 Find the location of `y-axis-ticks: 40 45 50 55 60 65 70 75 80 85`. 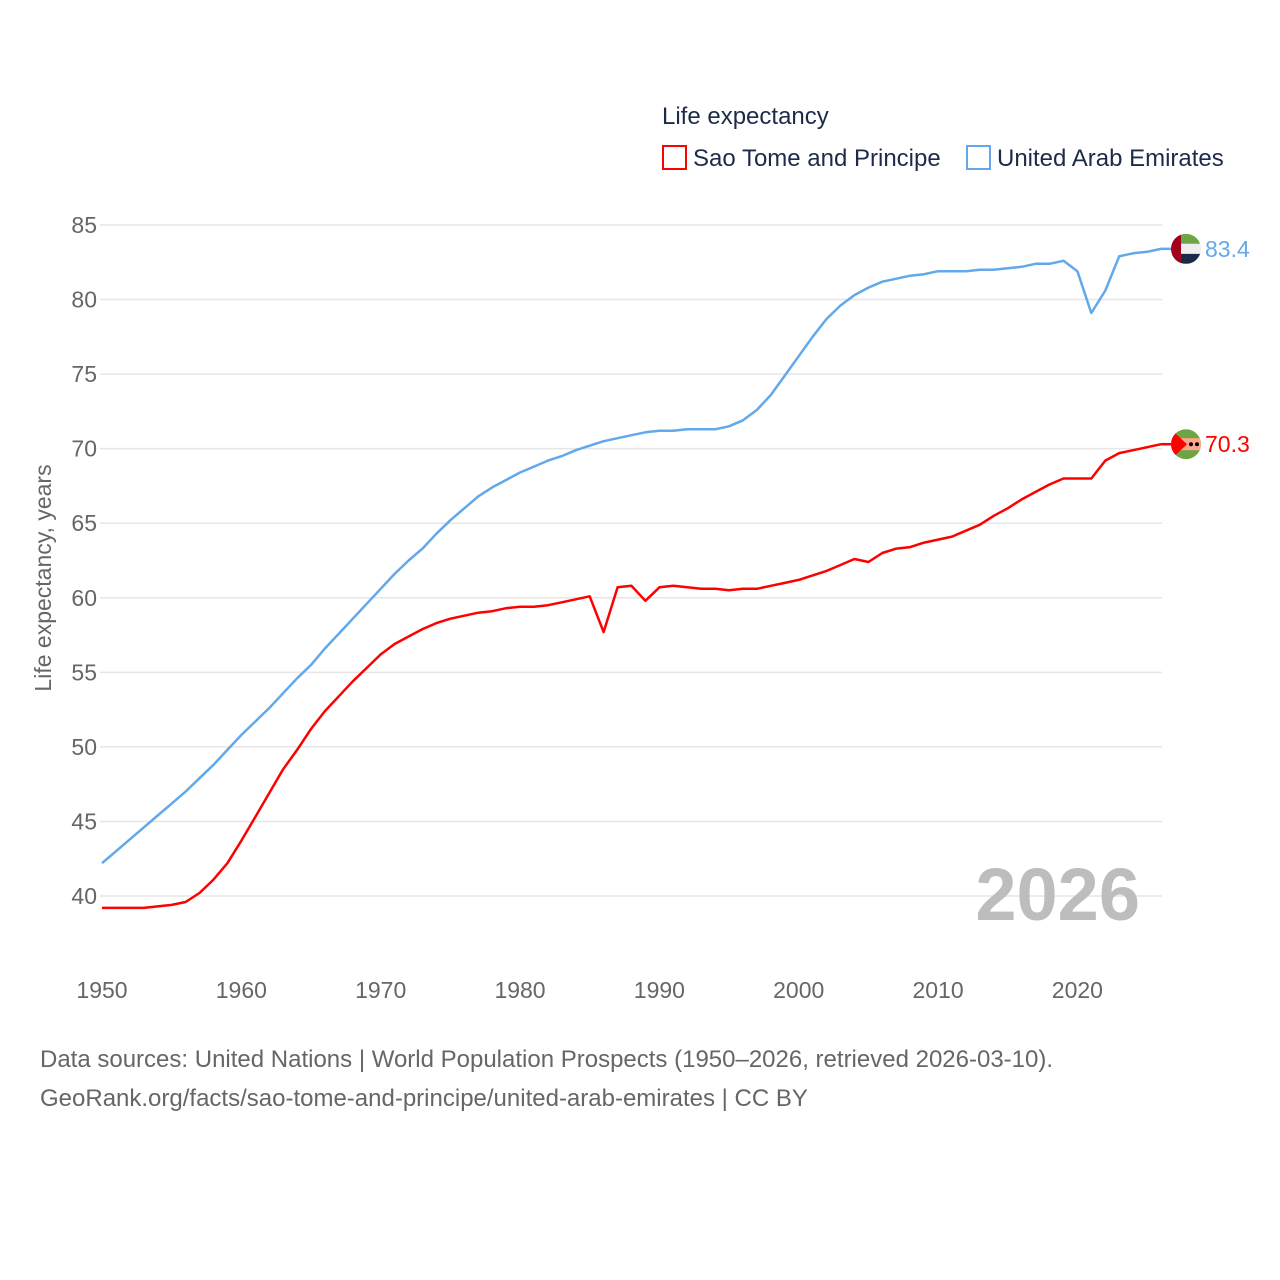

y-axis-ticks: 40 45 50 55 60 65 70 75 80 85 is located at coordinates (84, 560).